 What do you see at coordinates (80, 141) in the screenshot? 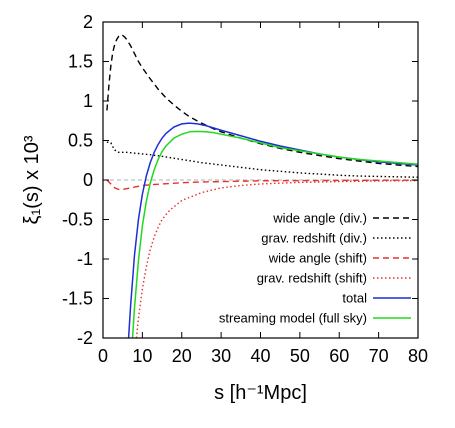
I see `y-tick-label: 0.5` at bounding box center [80, 141].